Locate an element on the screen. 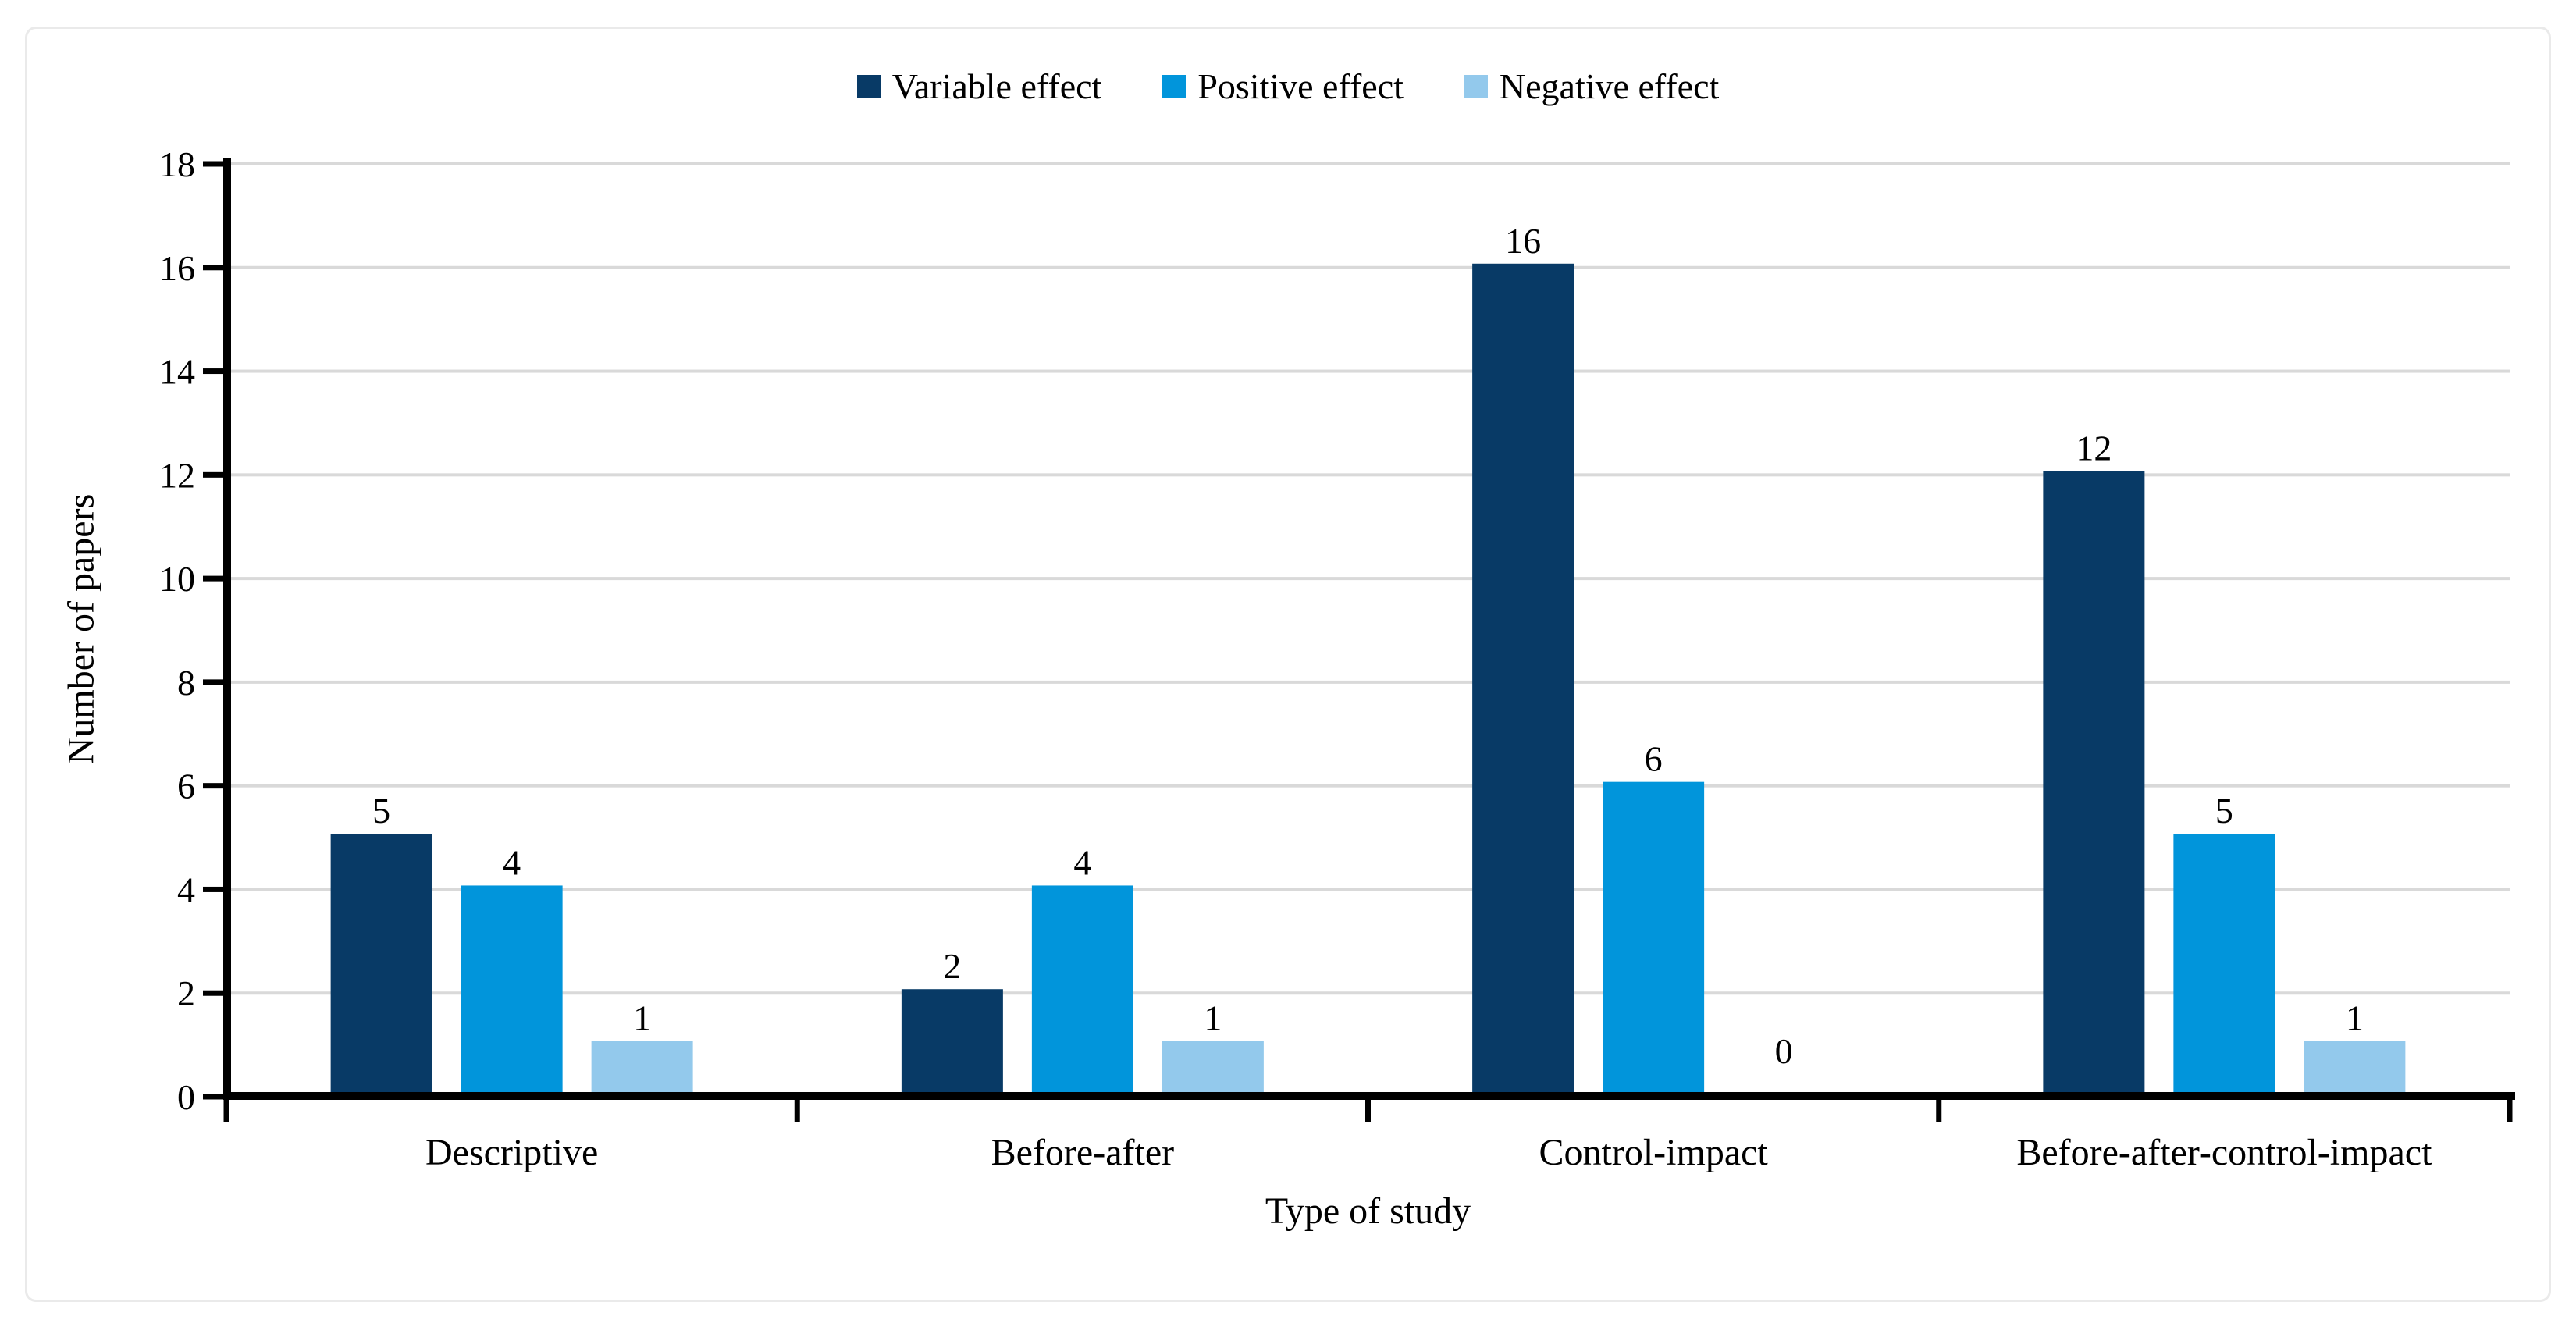 Image resolution: width=2576 pixels, height=1327 pixels. bar-value-label: 12 is located at coordinates (2094, 448).